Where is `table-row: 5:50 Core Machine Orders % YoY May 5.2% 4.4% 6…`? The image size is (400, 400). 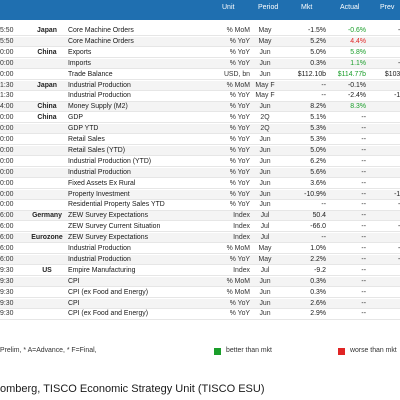
table-row: 5:50 Core Machine Orders % YoY May 5.2% 4.4% 6… is located at coordinates (200, 42).